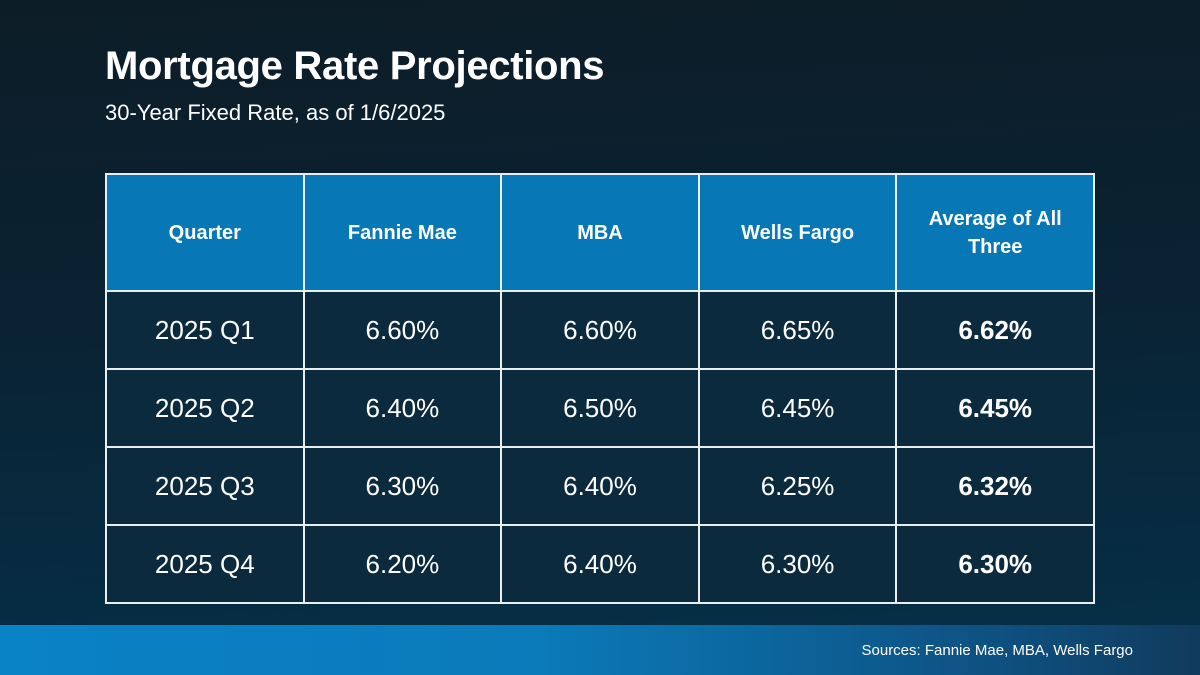 The image size is (1200, 675). Describe the element at coordinates (402, 408) in the screenshot. I see `cell-fannie-mae: 6.40%` at that location.